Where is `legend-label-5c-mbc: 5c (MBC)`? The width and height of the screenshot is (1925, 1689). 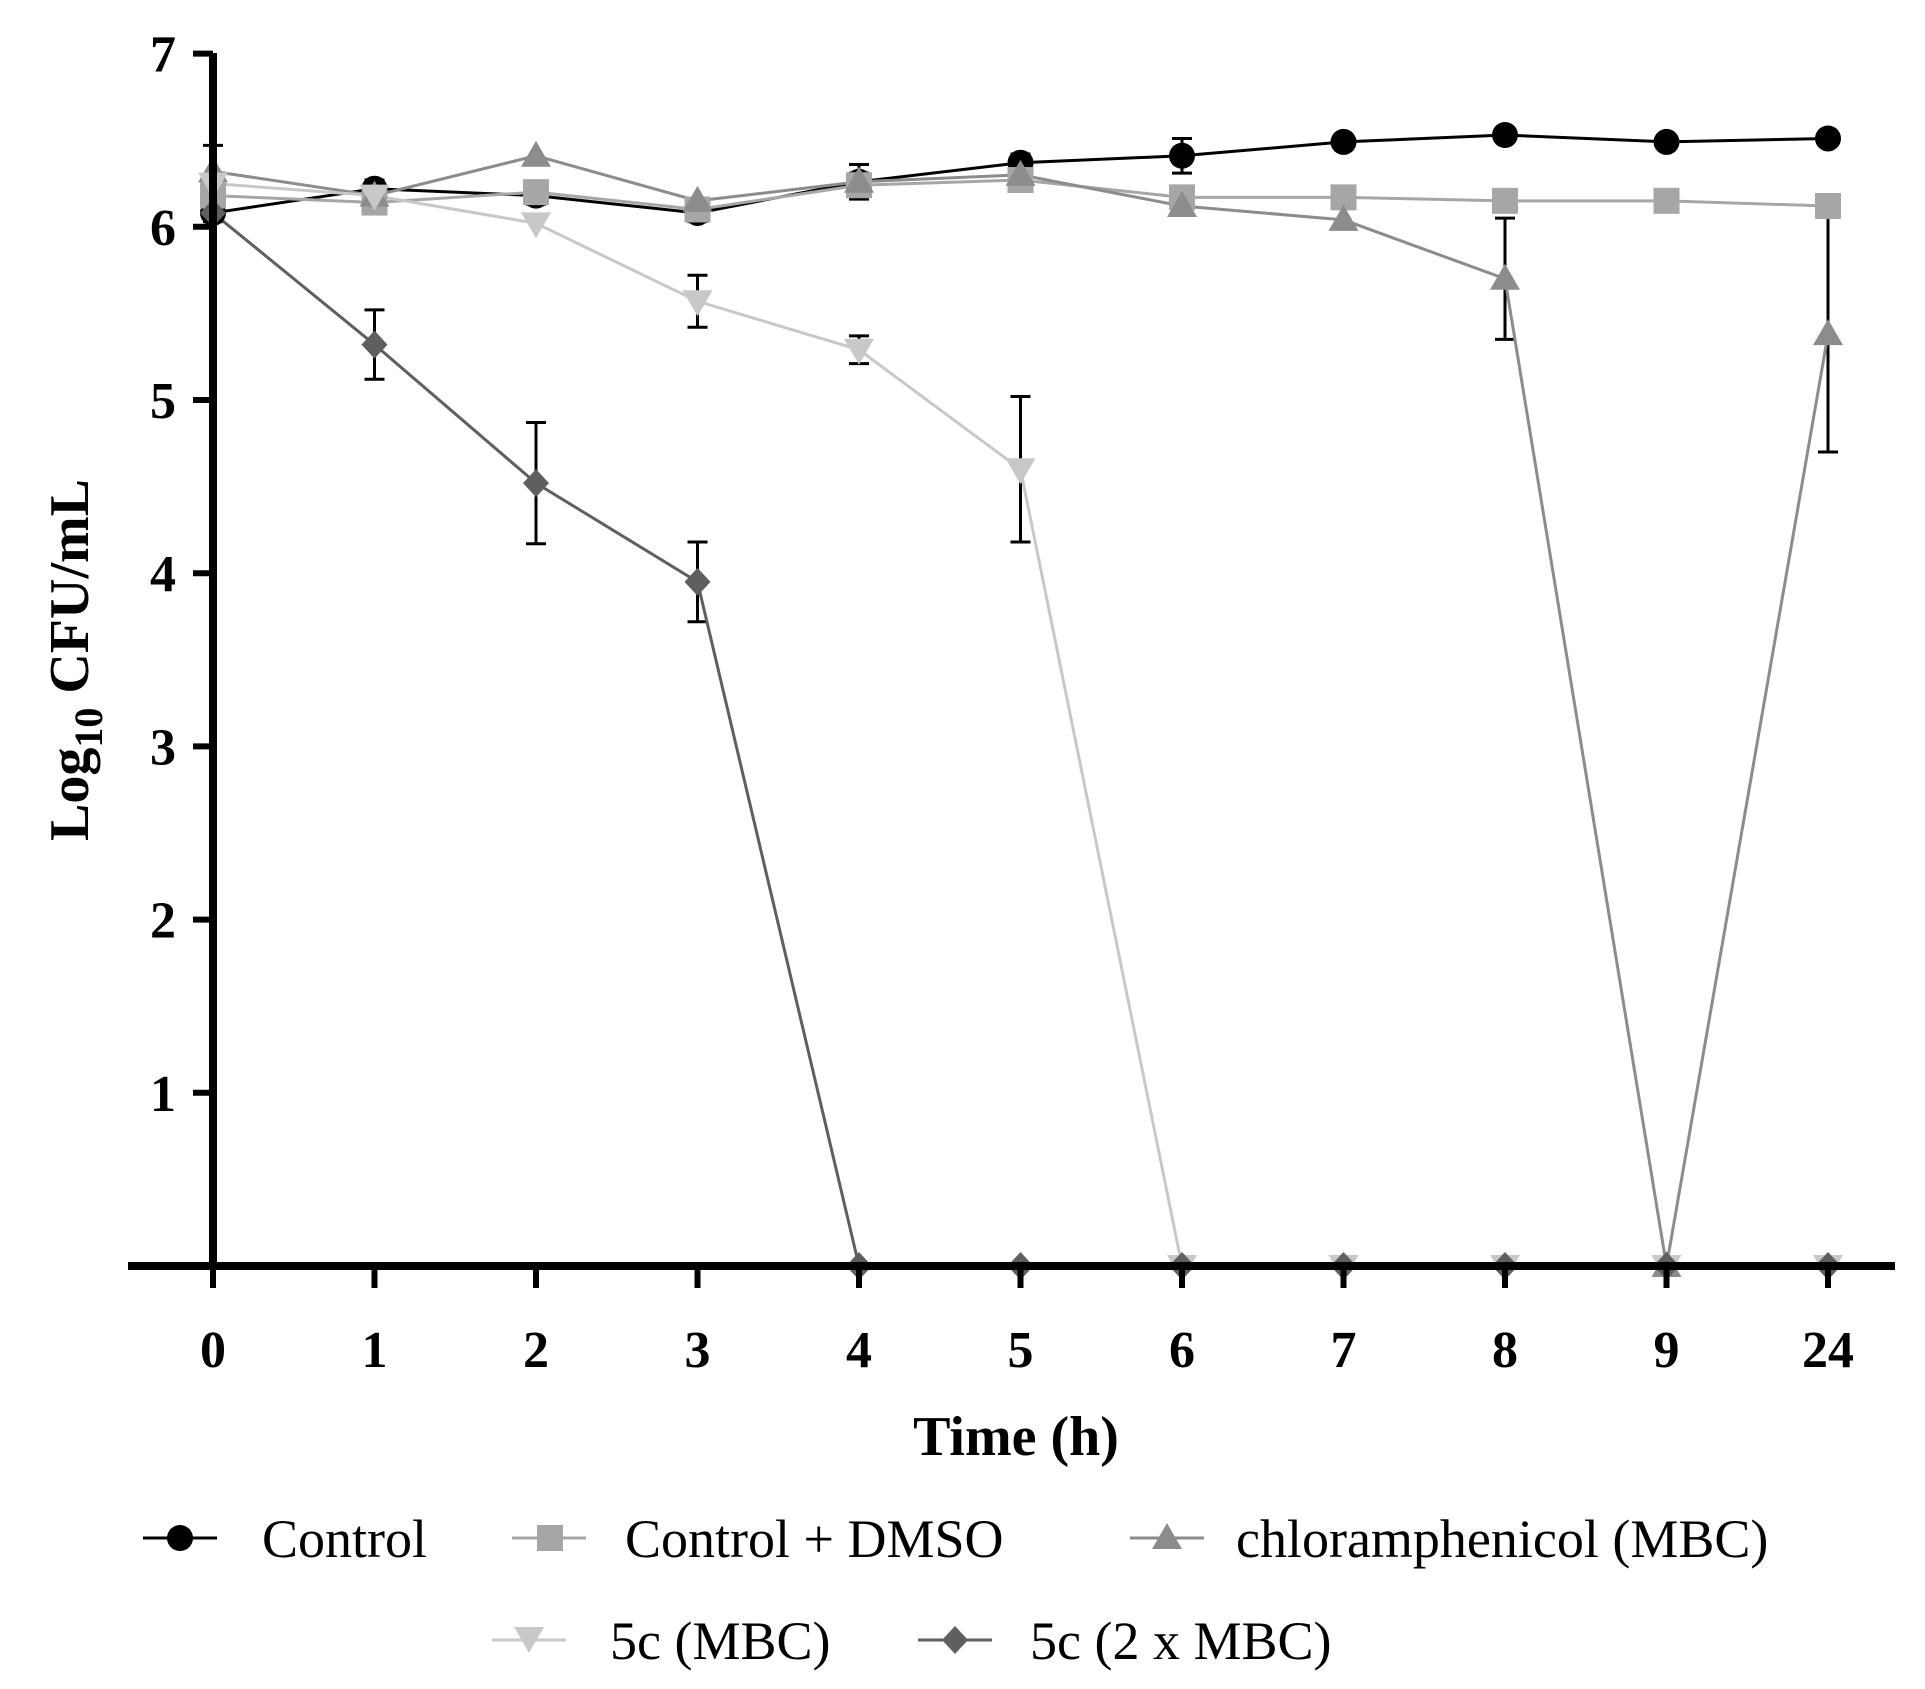 legend-label-5c-mbc: 5c (MBC) is located at coordinates (720, 1641).